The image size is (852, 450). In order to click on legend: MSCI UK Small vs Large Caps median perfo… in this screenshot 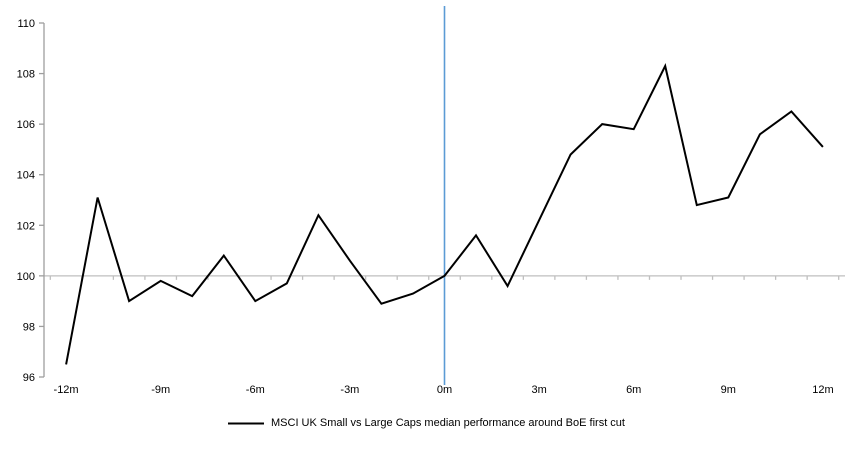, I will do `click(426, 423)`.